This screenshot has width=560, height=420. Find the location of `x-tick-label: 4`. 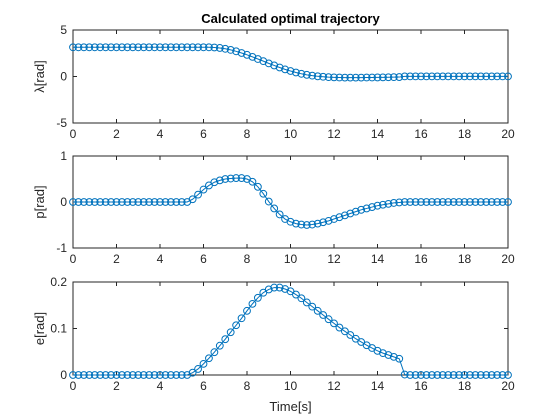

x-tick-label: 4 is located at coordinates (160, 259).